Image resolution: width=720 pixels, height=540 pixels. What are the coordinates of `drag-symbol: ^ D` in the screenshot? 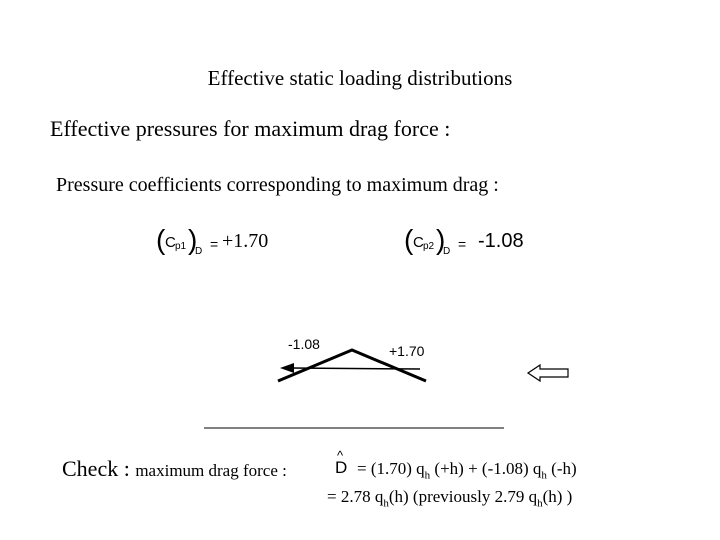 It's located at (341, 464).